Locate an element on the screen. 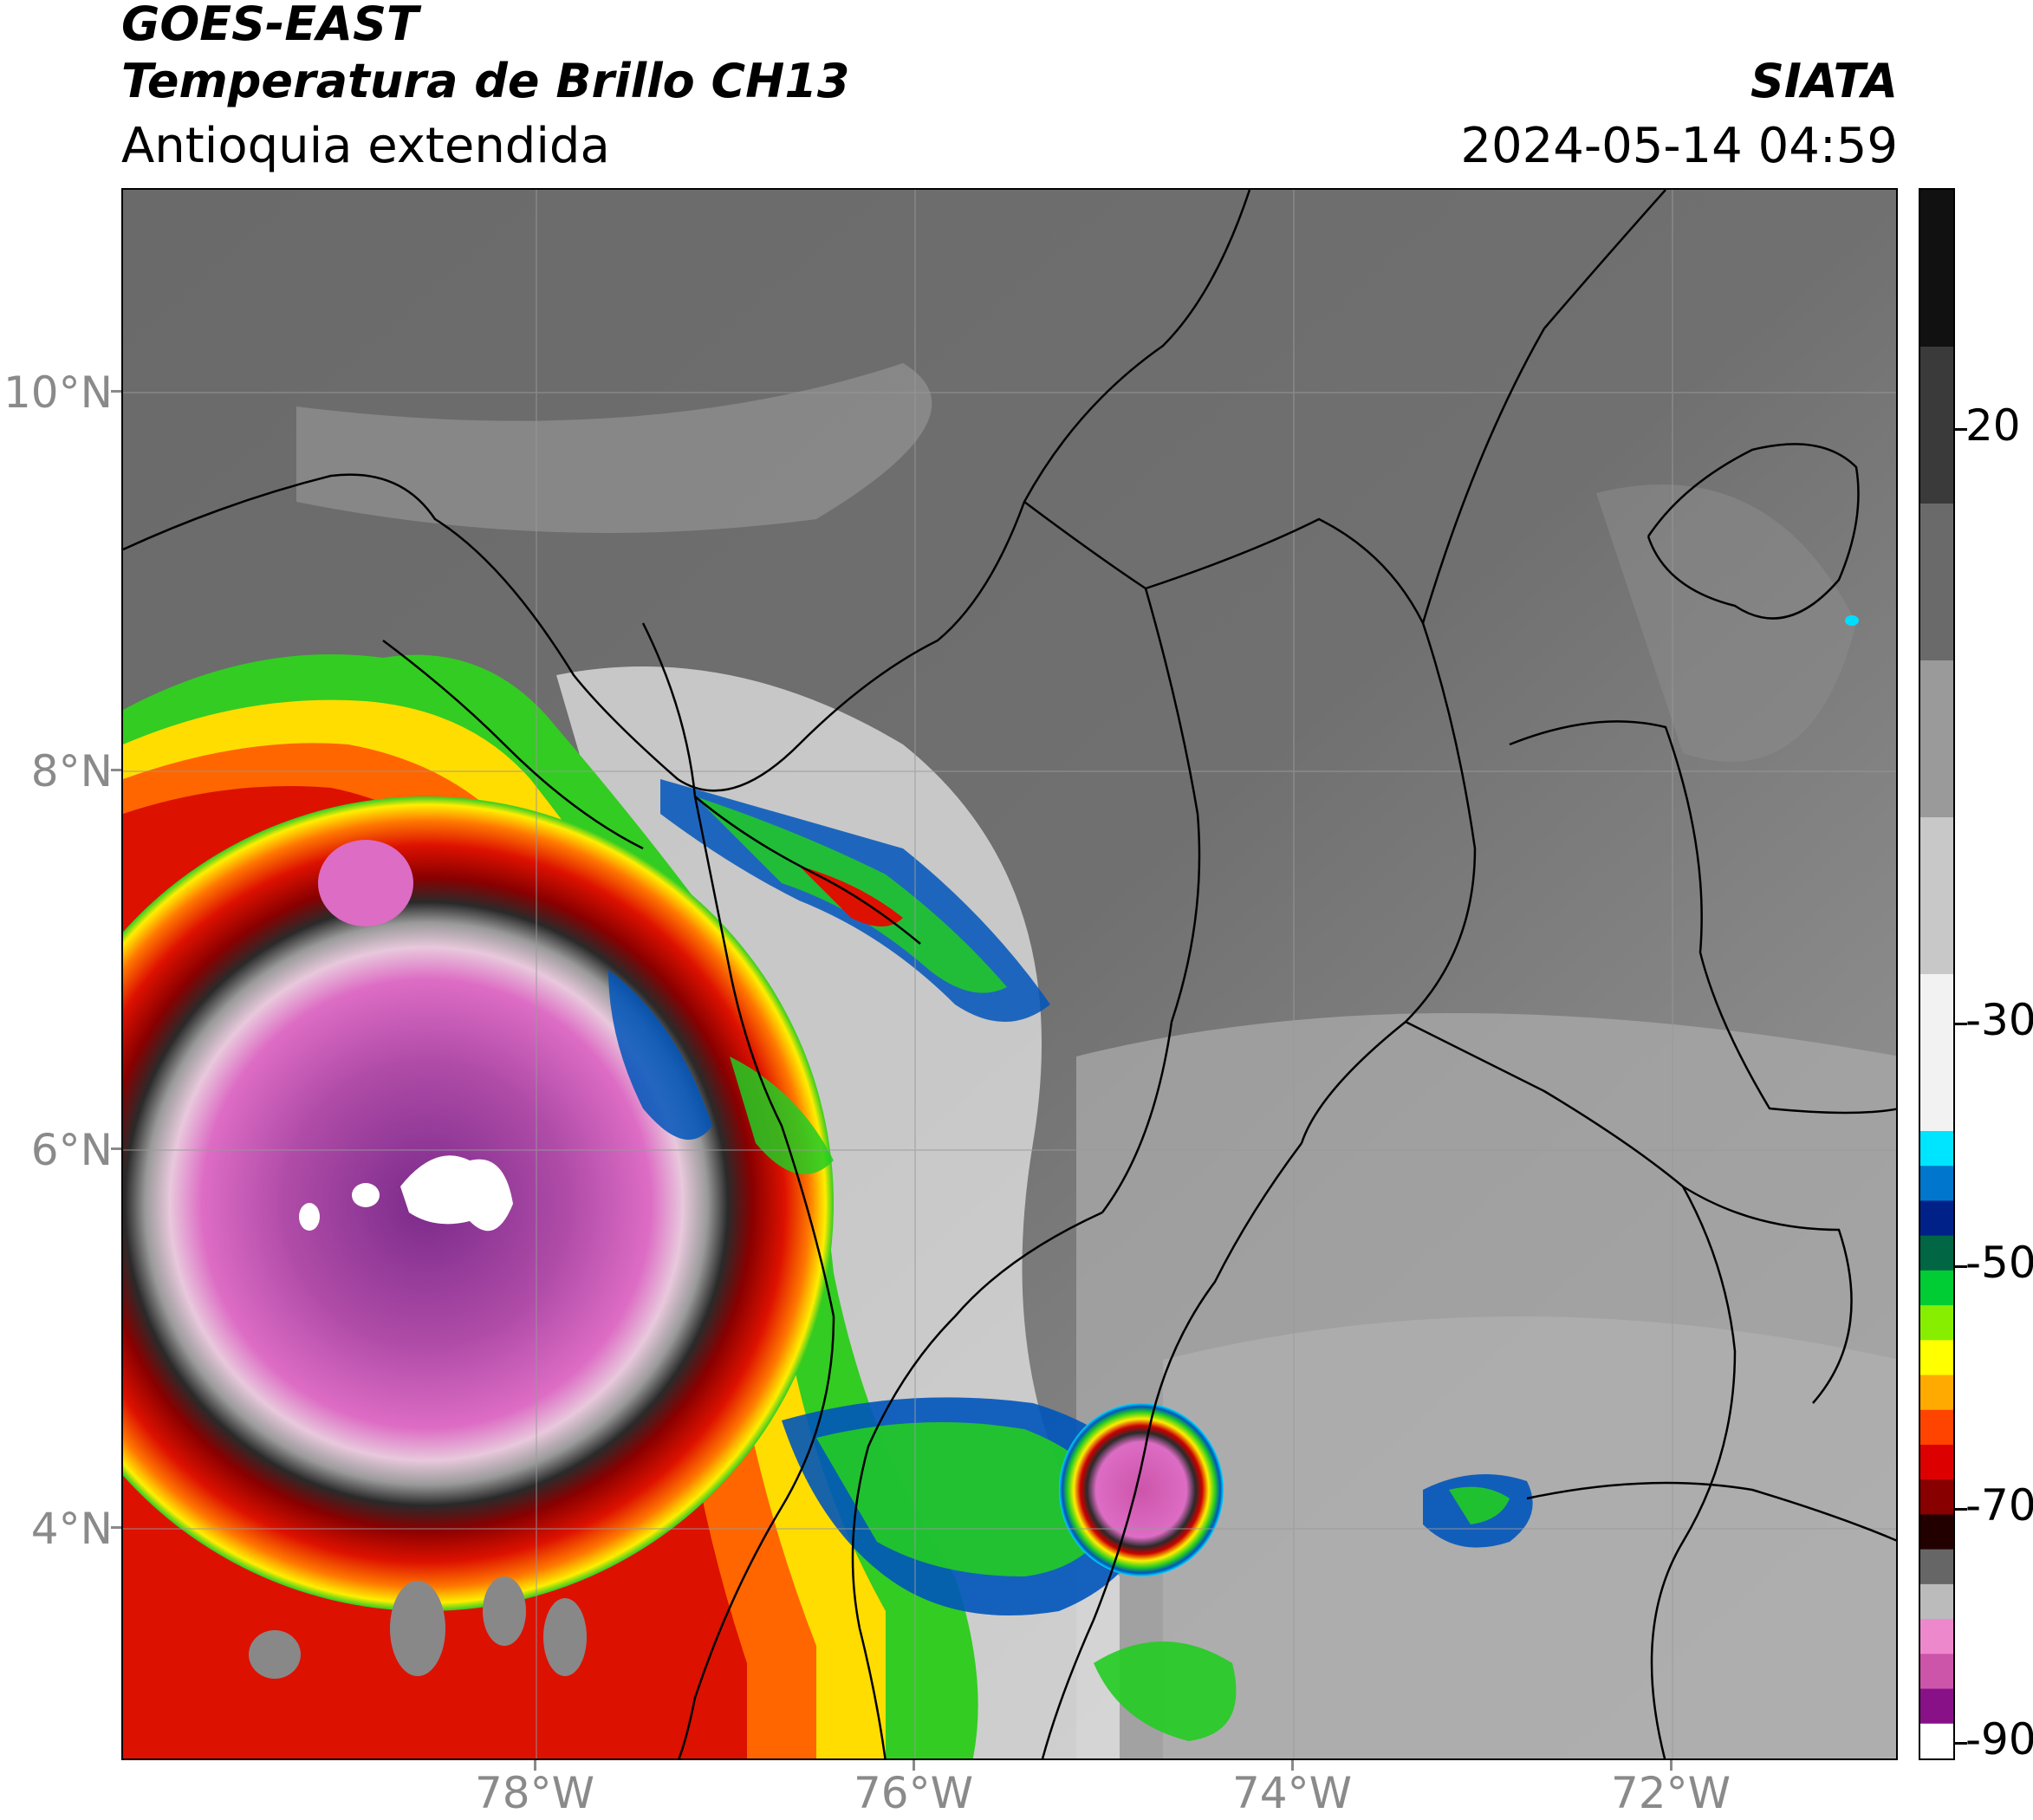 The image size is (2033, 1820). colorbar-label-minus90: -90 is located at coordinates (1999, 1739).